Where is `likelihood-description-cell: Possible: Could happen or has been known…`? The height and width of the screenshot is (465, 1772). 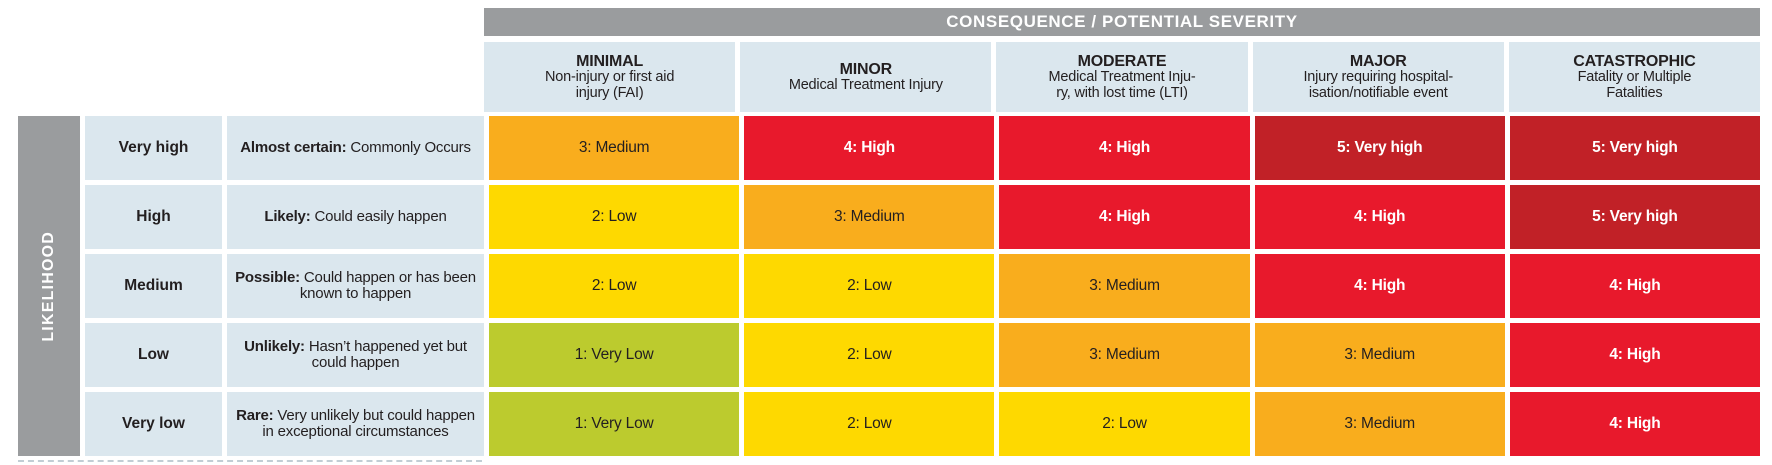
likelihood-description-cell: Possible: Could happen or has been known… is located at coordinates (355, 286).